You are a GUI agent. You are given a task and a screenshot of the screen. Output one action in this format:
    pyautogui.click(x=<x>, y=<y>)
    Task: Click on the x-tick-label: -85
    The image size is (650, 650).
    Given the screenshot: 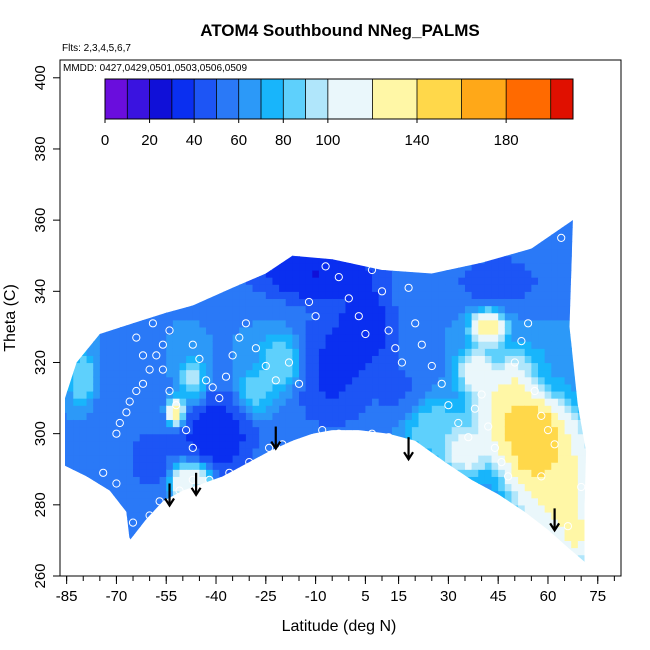 What is the action you would take?
    pyautogui.click(x=67, y=596)
    